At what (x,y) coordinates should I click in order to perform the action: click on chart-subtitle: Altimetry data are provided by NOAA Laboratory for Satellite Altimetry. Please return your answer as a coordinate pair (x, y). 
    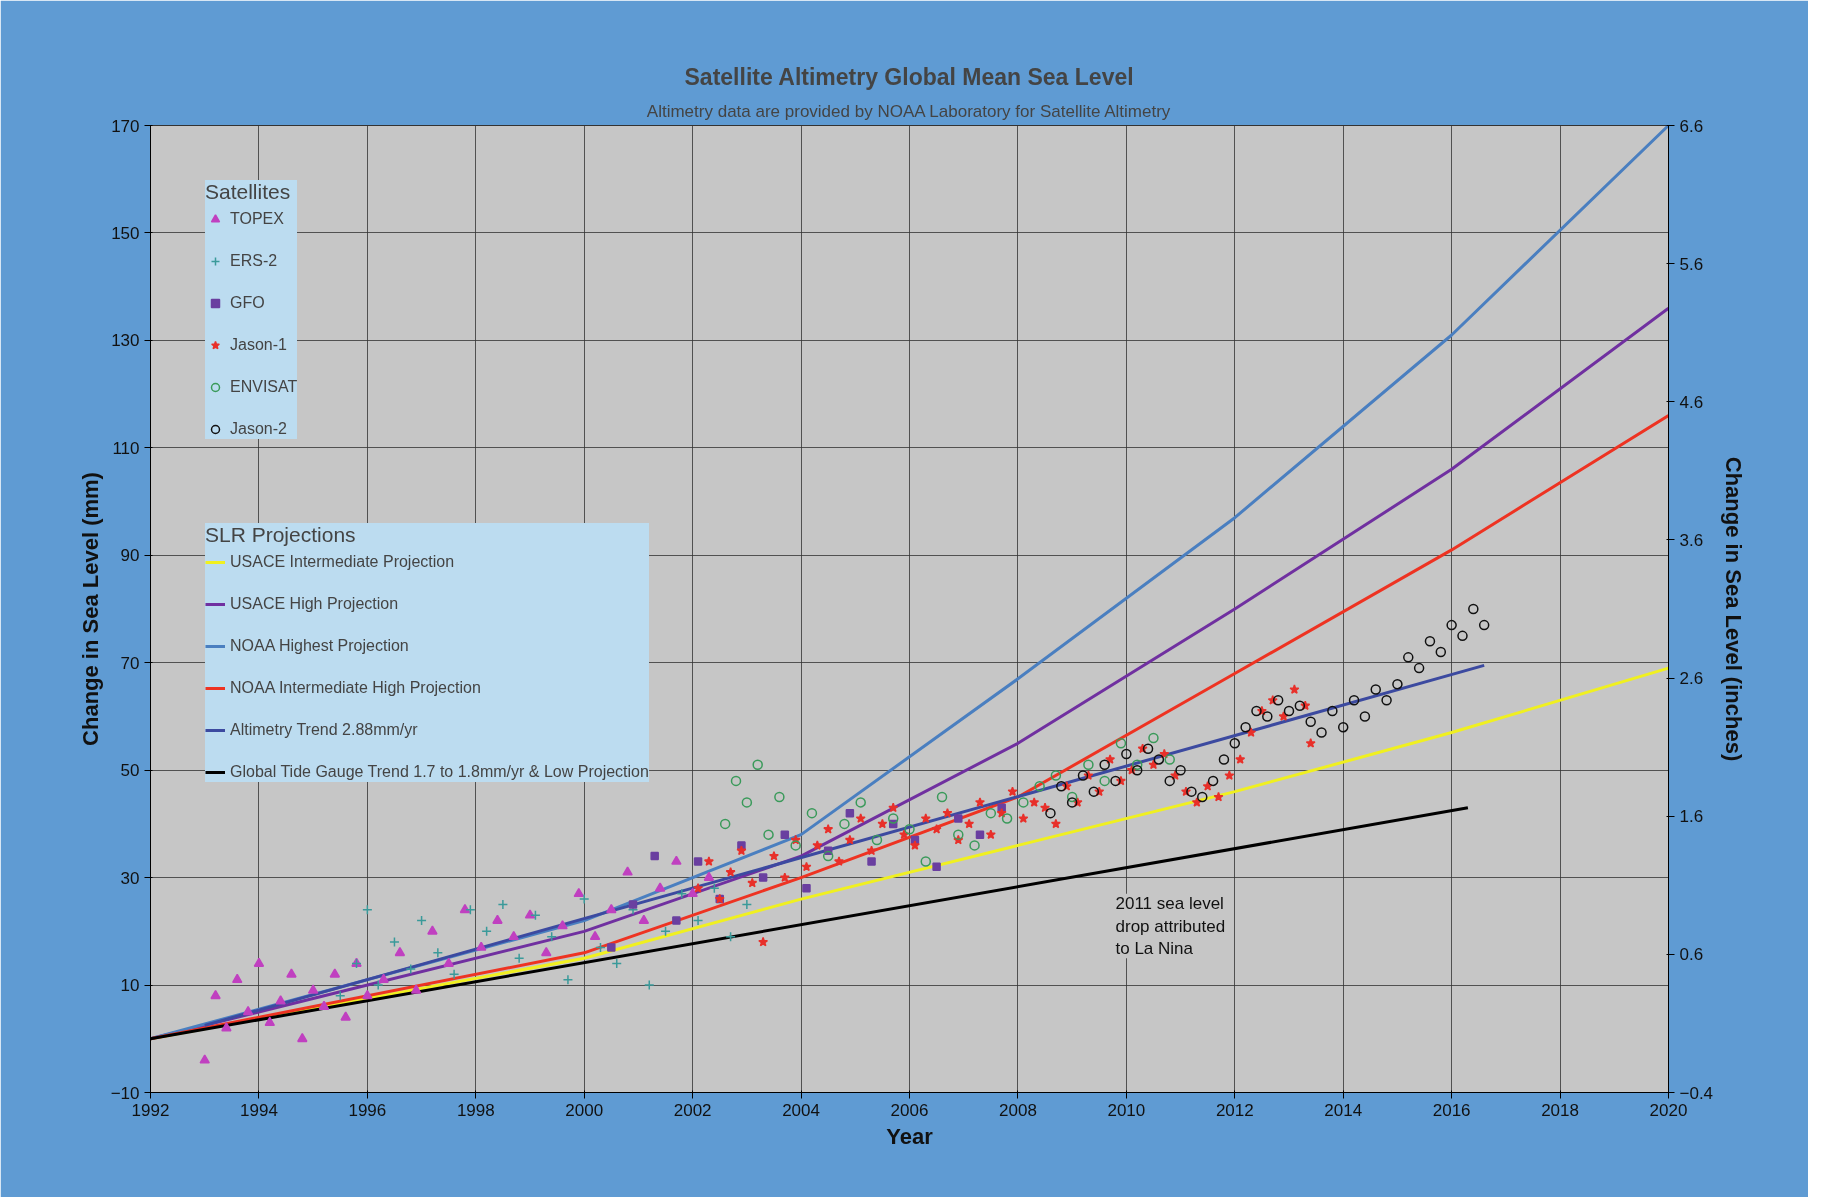
    Looking at the image, I should click on (908, 111).